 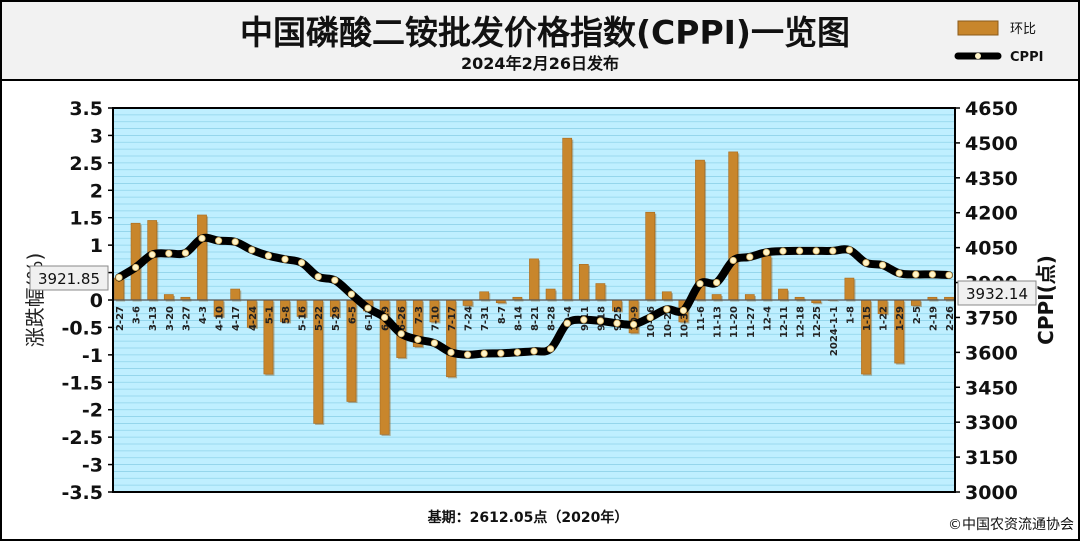 What do you see at coordinates (236, 318) in the screenshot?
I see `x-tick-label: 4-17` at bounding box center [236, 318].